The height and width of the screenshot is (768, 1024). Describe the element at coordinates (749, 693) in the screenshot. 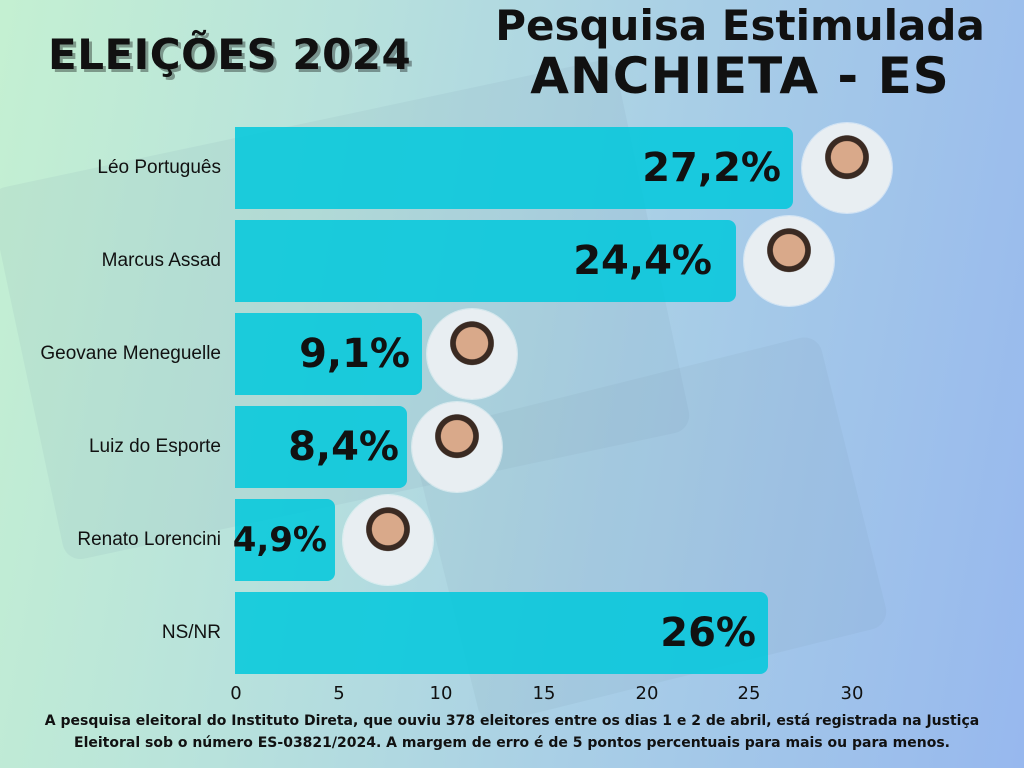

I see `x-axis-tick: 25` at that location.